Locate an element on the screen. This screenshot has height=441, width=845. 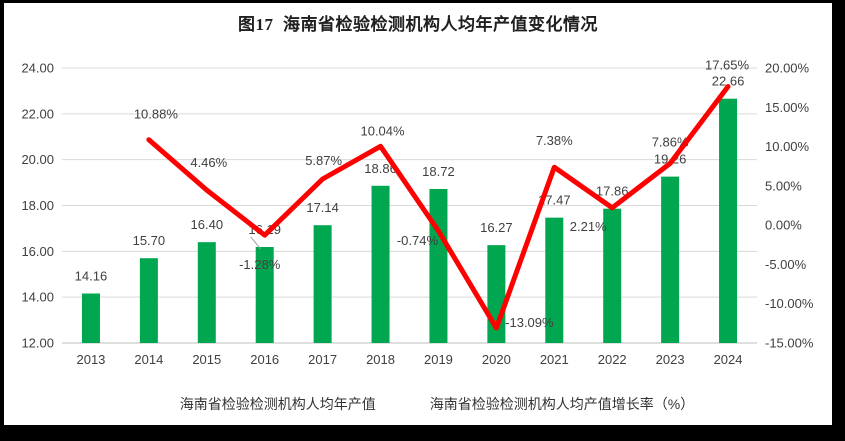
x-tick-label: 2020 is located at coordinates (496, 359).